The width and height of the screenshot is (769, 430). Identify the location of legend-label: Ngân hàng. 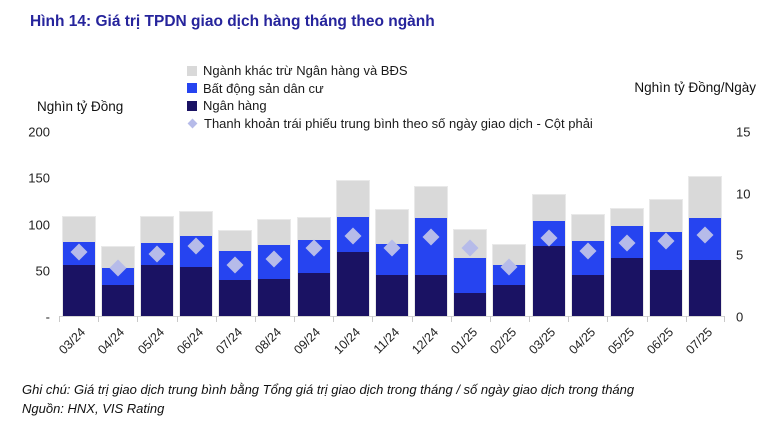
(235, 106).